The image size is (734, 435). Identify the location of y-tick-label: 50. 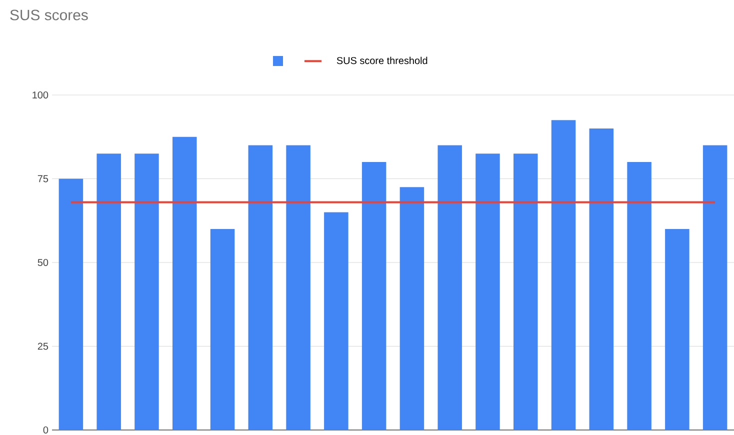
(43, 262).